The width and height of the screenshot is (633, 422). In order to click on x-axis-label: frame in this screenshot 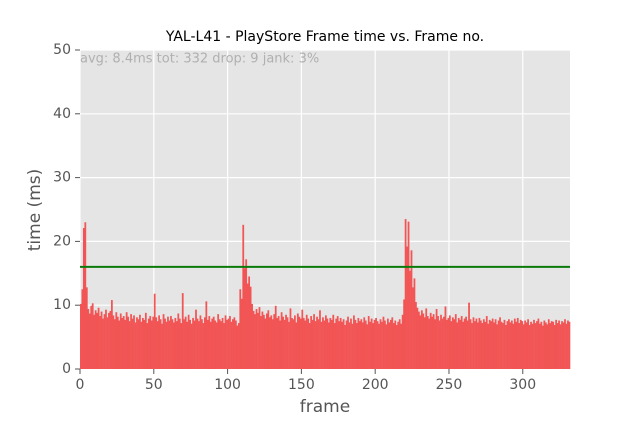, I will do `click(325, 407)`.